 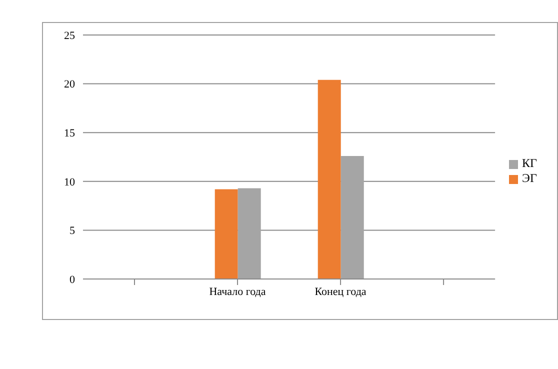 I want to click on legend-label: ЭГ, so click(x=529, y=178).